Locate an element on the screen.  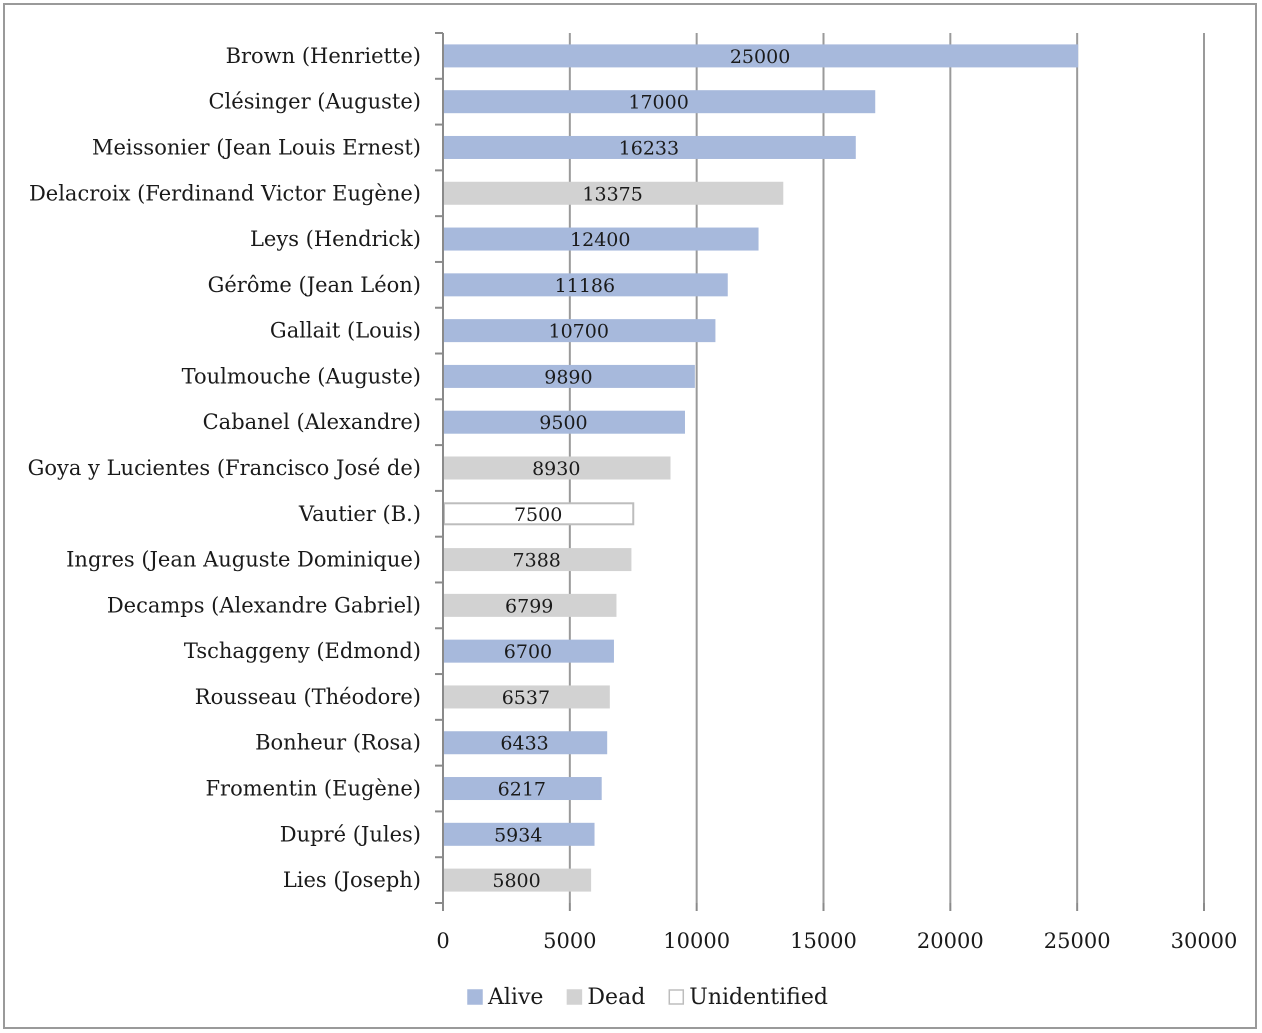
data-label: 6537 is located at coordinates (526, 698).